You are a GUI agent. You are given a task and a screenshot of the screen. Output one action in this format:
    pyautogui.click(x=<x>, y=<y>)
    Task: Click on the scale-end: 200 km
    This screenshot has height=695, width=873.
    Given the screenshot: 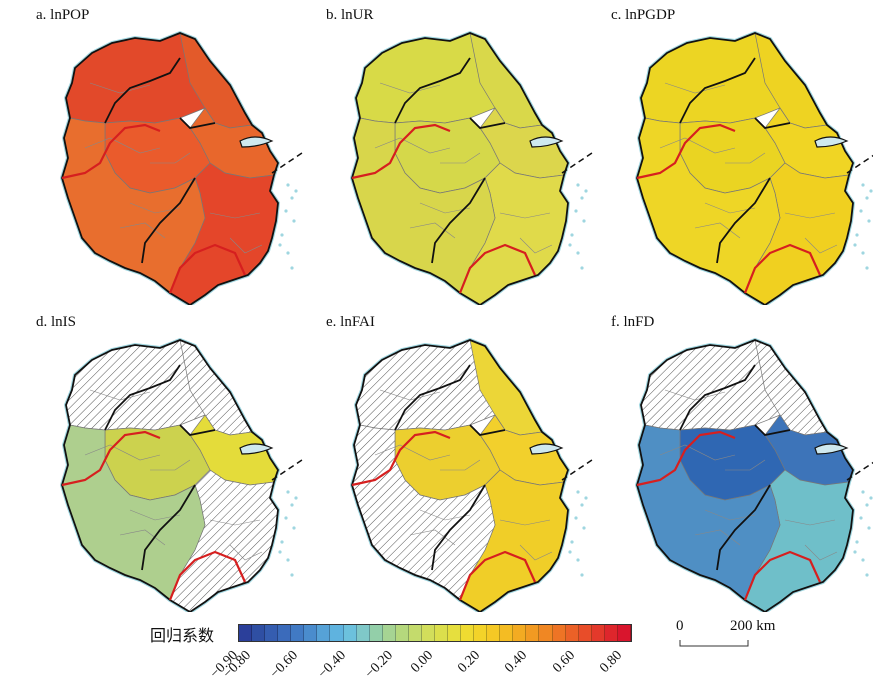 What is the action you would take?
    pyautogui.click(x=753, y=626)
    